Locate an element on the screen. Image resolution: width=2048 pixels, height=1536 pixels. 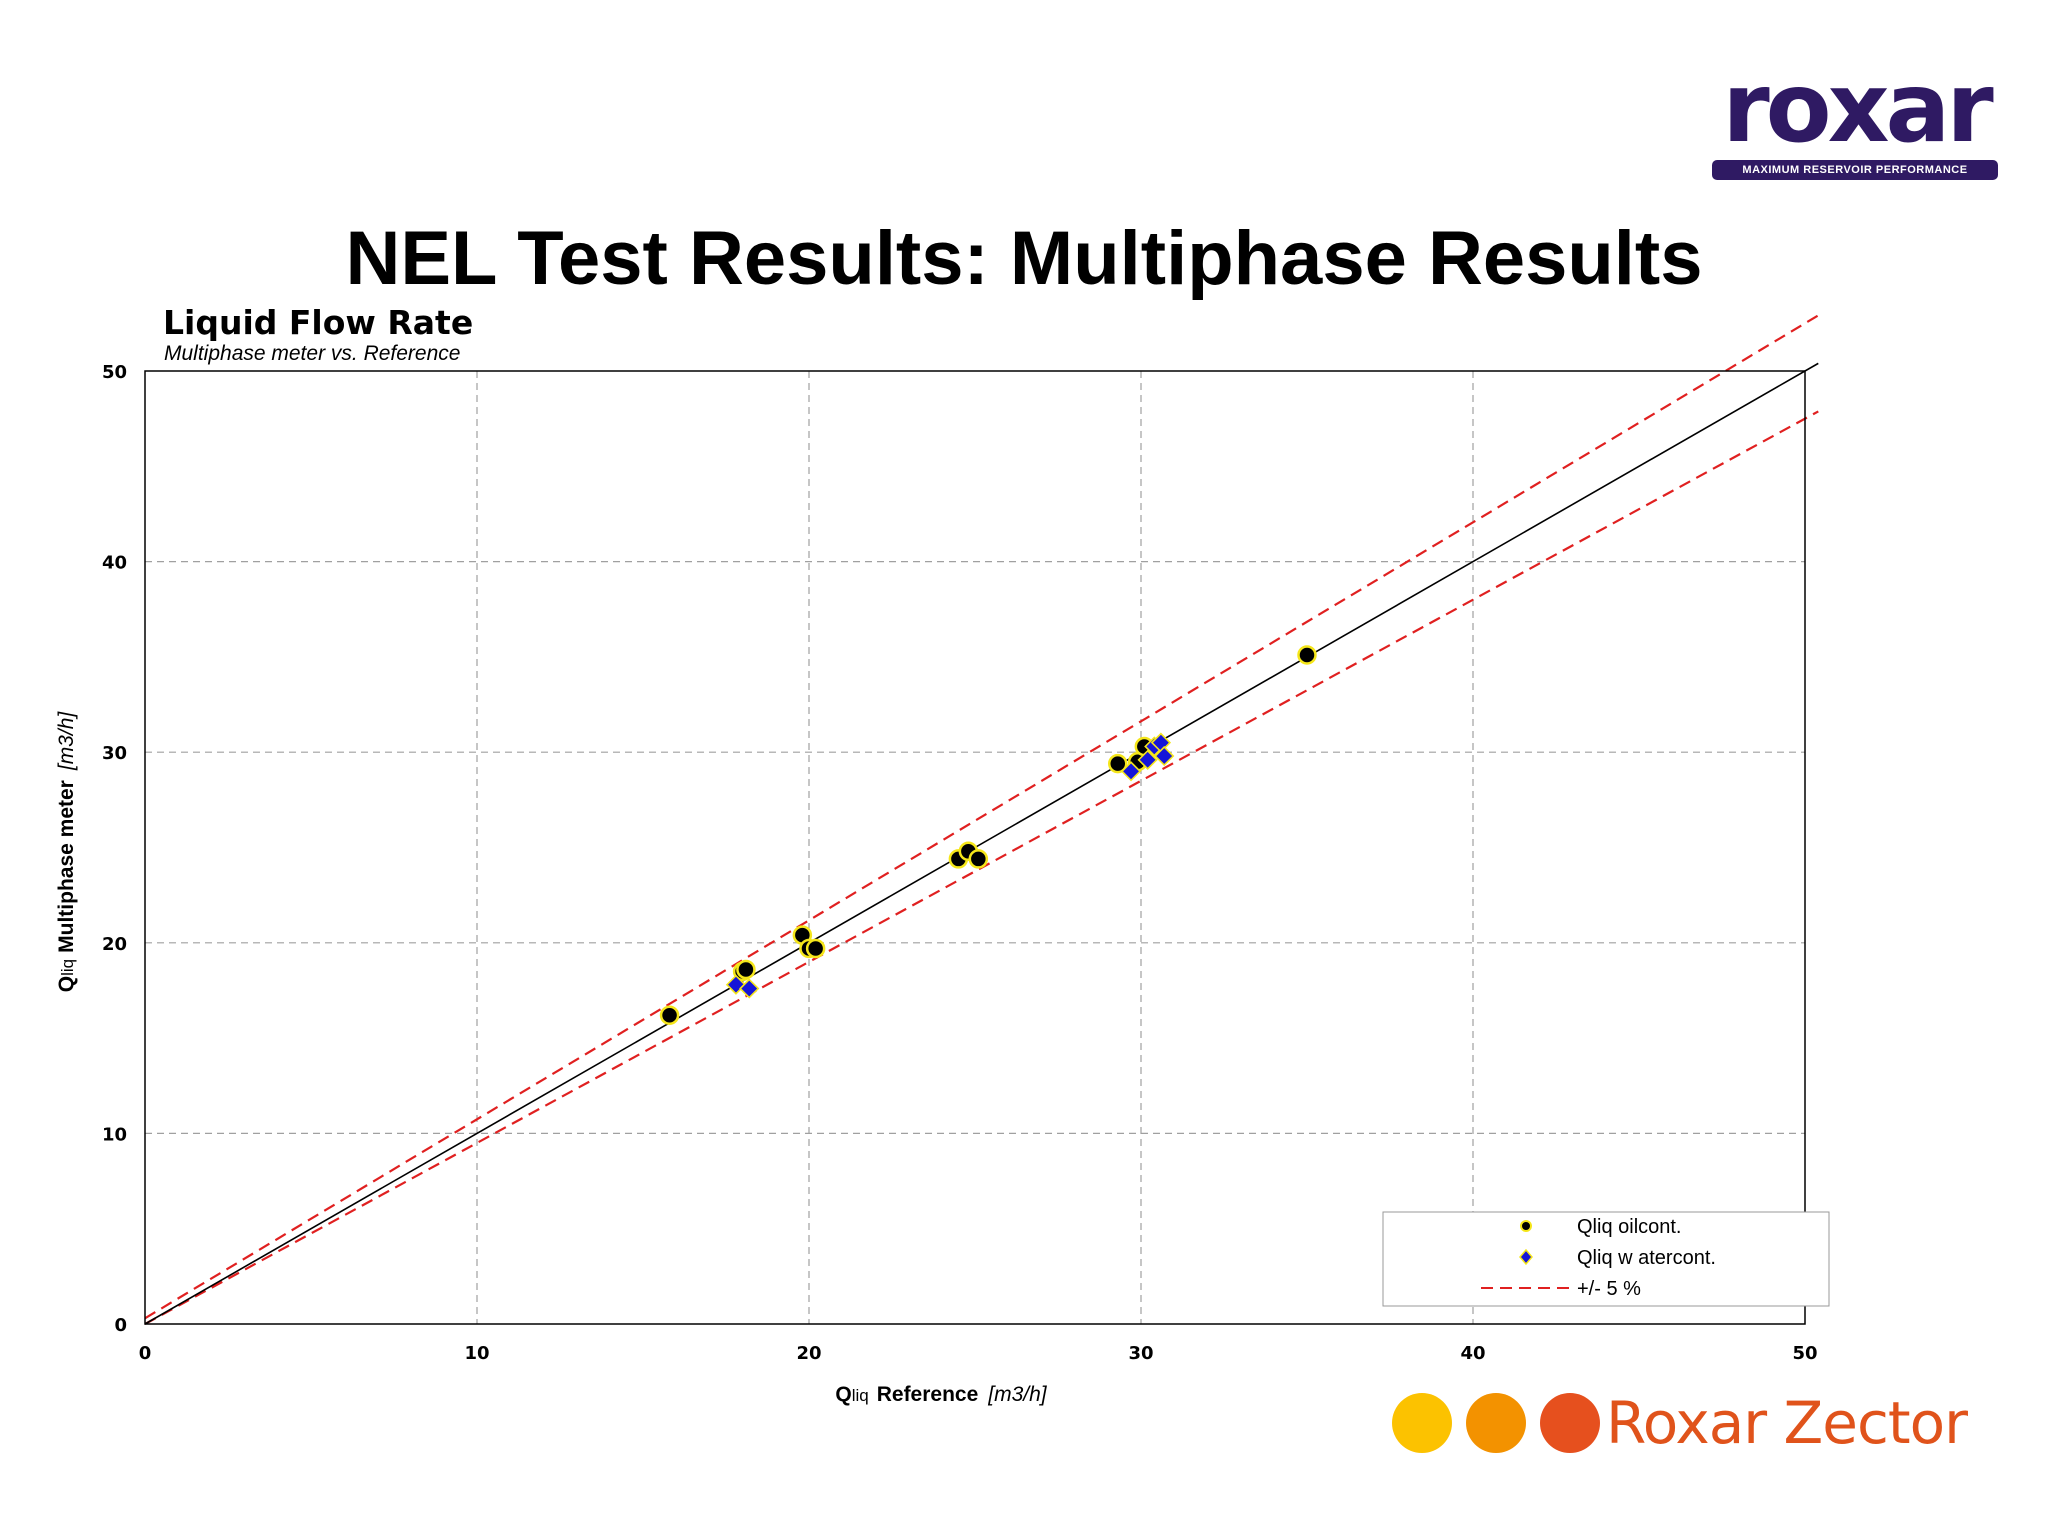
legend-band-label: +/- 5 % is located at coordinates (1609, 1289).